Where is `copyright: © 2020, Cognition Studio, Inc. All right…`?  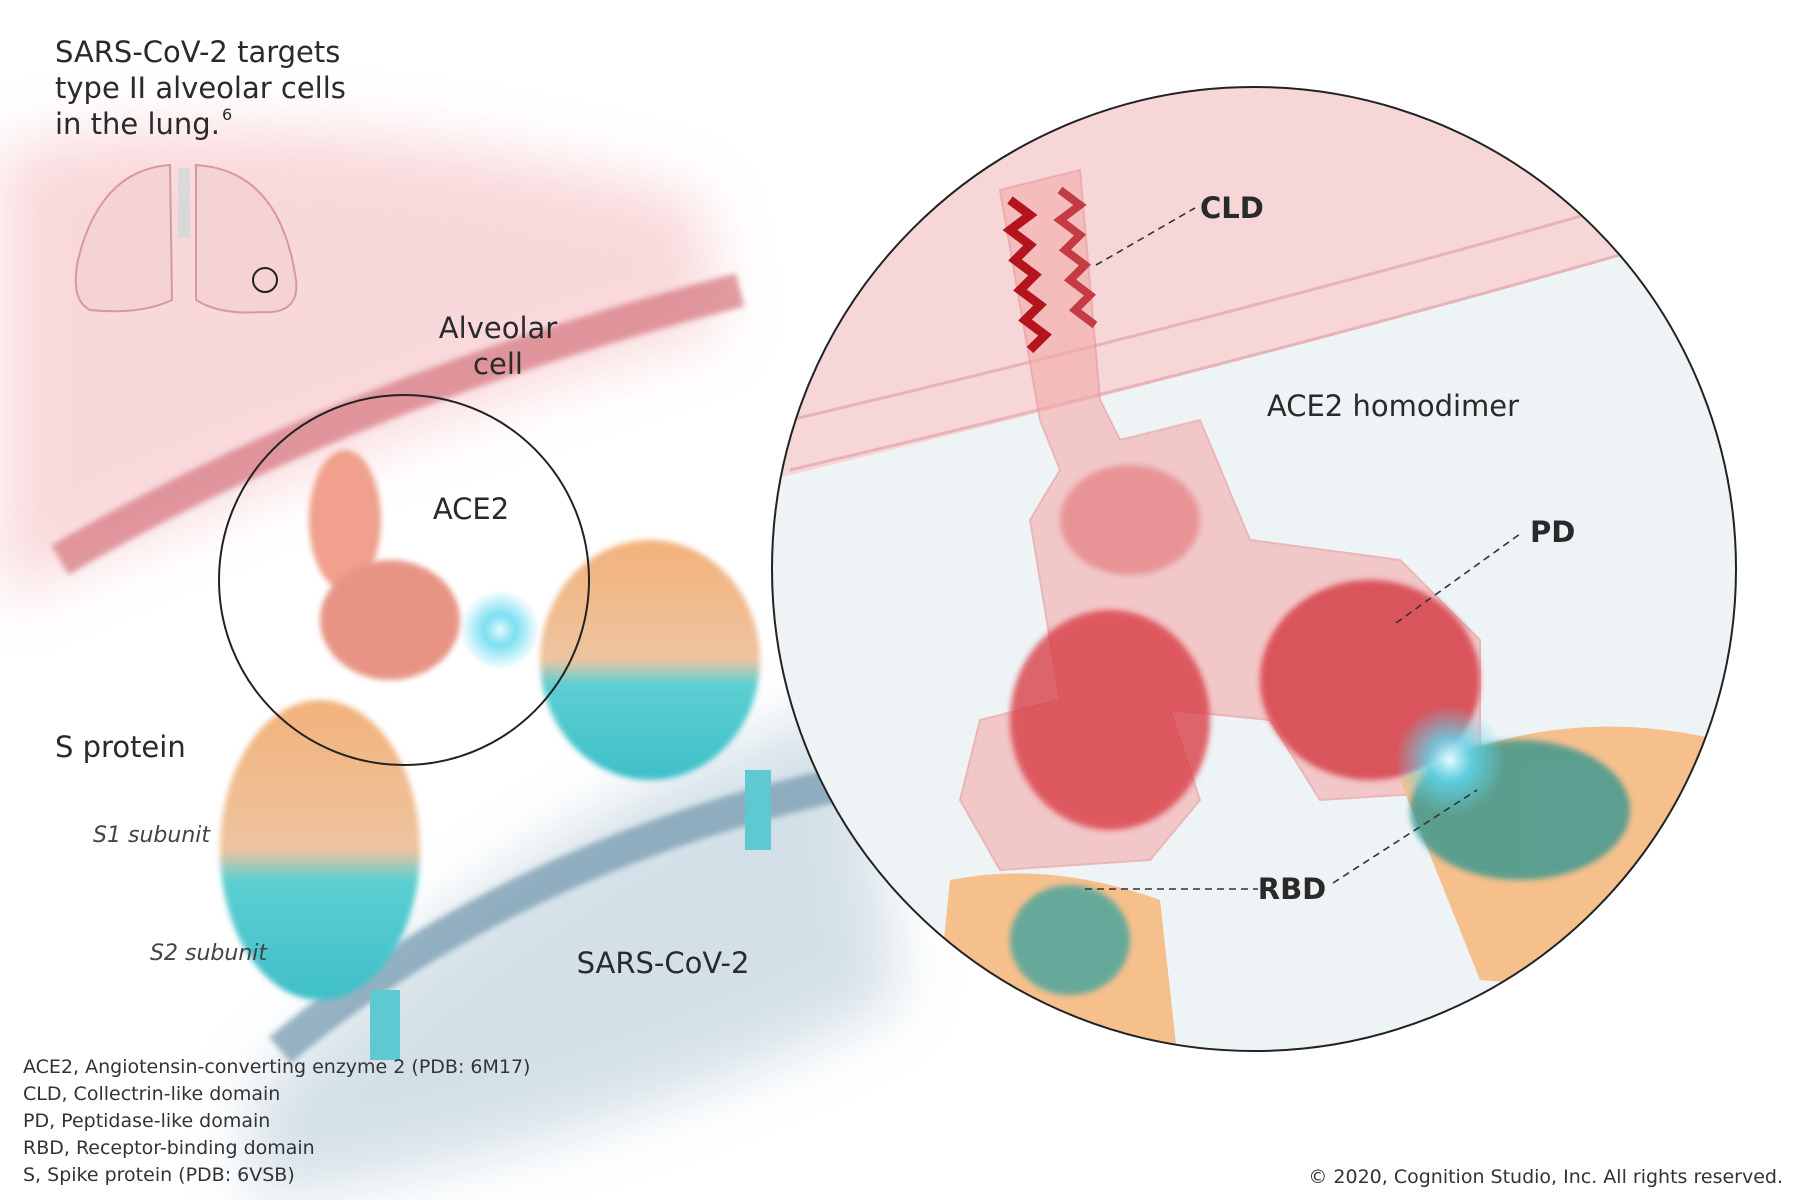 copyright: © 2020, Cognition Studio, Inc. All right… is located at coordinates (1545, 1177).